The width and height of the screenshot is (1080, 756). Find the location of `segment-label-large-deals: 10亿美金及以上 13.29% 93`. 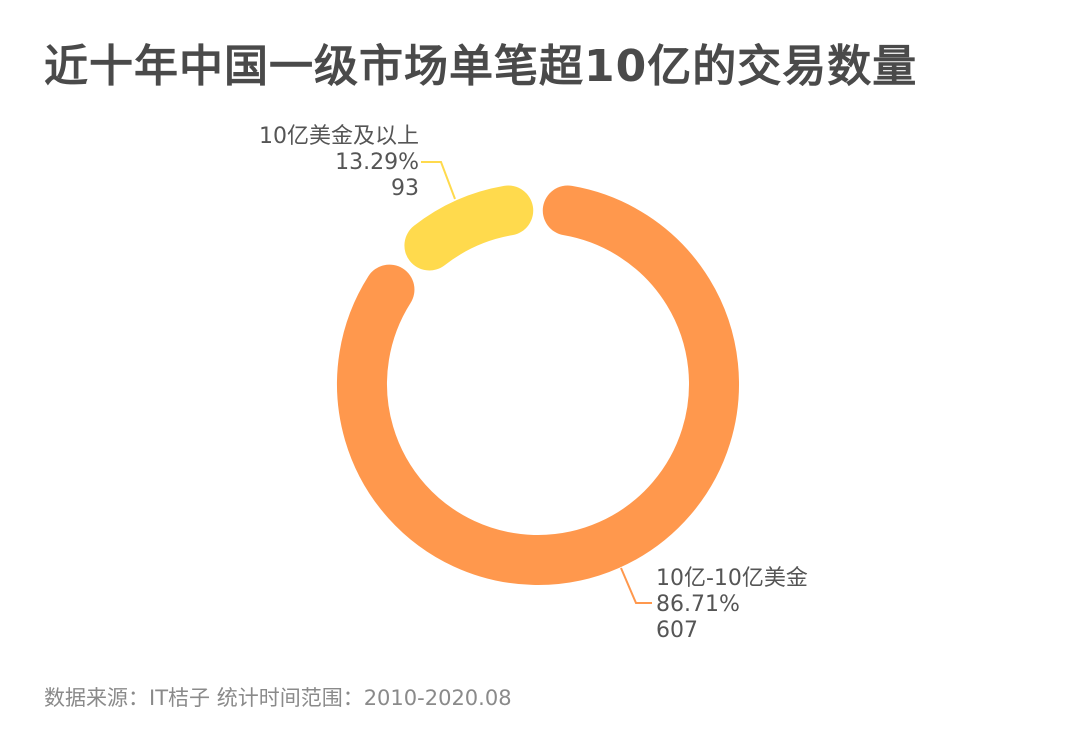

segment-label-large-deals: 10亿美金及以上 13.29% 93 is located at coordinates (339, 163).